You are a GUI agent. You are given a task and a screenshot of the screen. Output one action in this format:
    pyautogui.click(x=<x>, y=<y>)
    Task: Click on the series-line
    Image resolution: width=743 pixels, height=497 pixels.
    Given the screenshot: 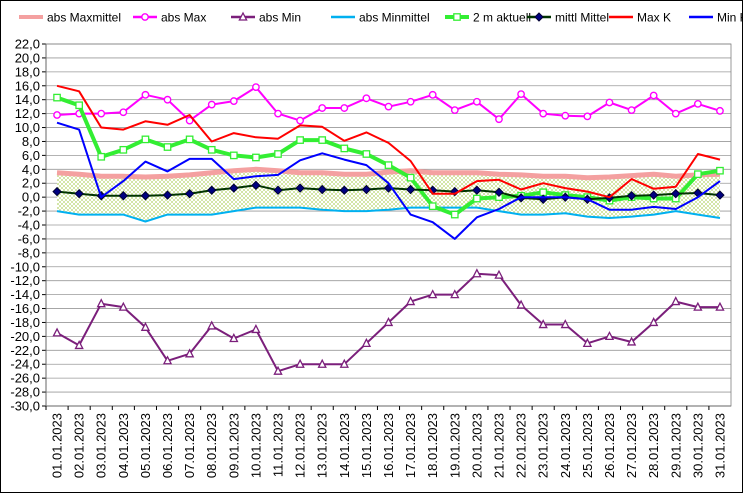 What is the action you would take?
    pyautogui.click(x=388, y=173)
    